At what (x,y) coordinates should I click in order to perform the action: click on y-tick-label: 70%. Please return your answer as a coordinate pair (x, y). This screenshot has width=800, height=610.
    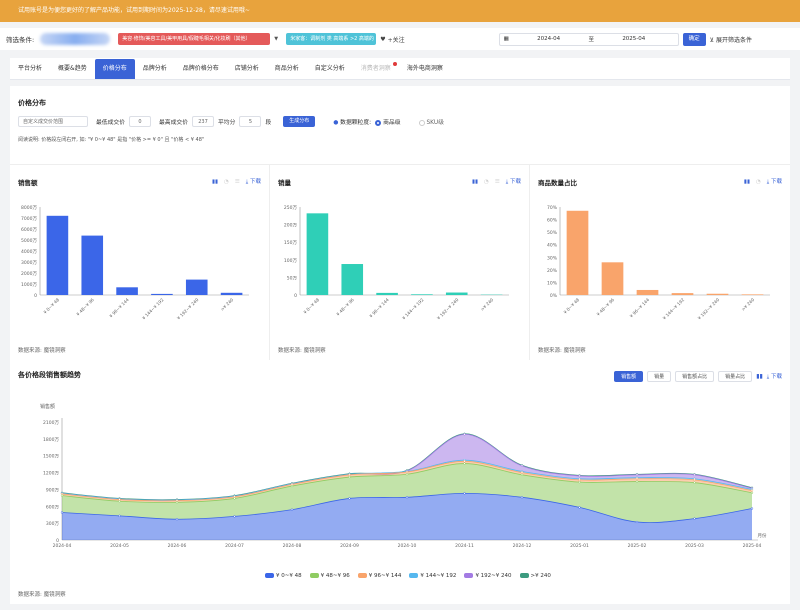
    Looking at the image, I should click on (552, 208).